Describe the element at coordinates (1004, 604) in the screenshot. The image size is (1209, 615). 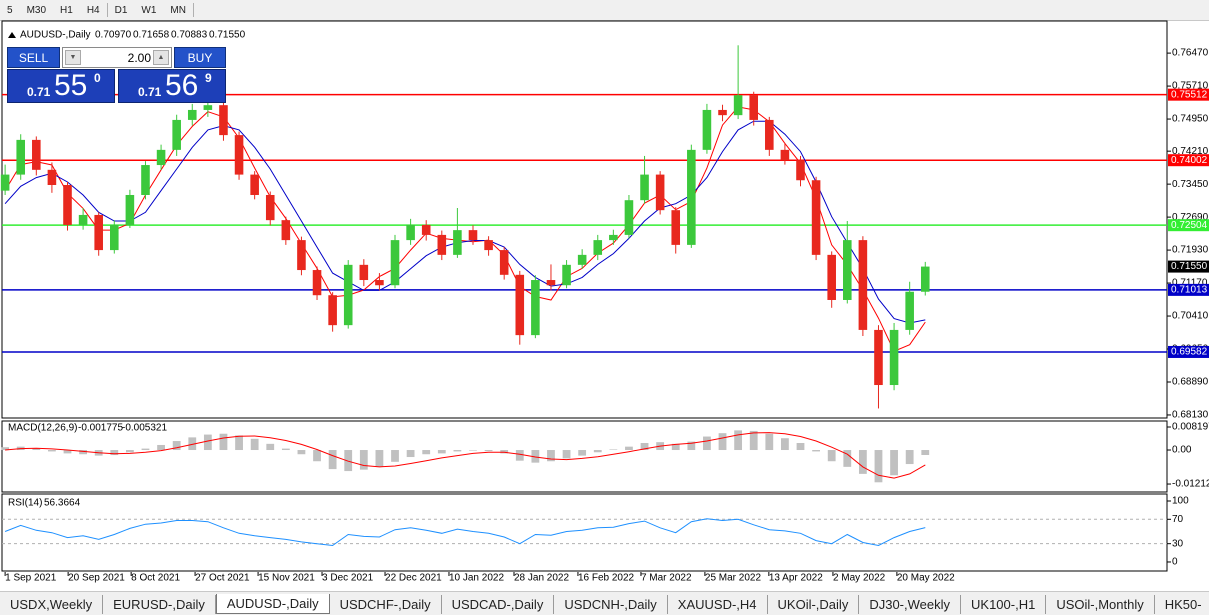
I see `chart-tab: UK100-,H1` at that location.